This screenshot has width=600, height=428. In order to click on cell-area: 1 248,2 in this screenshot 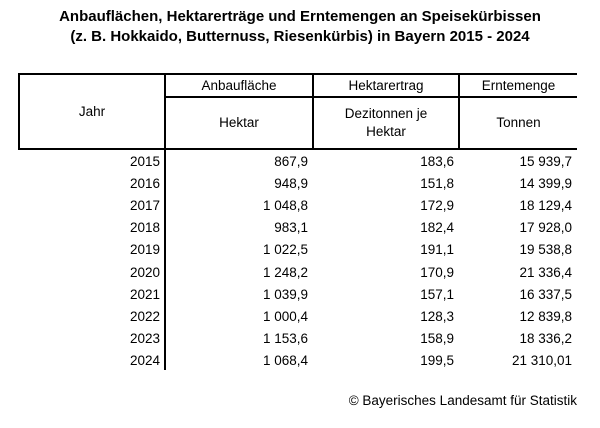, I will do `click(285, 272)`.